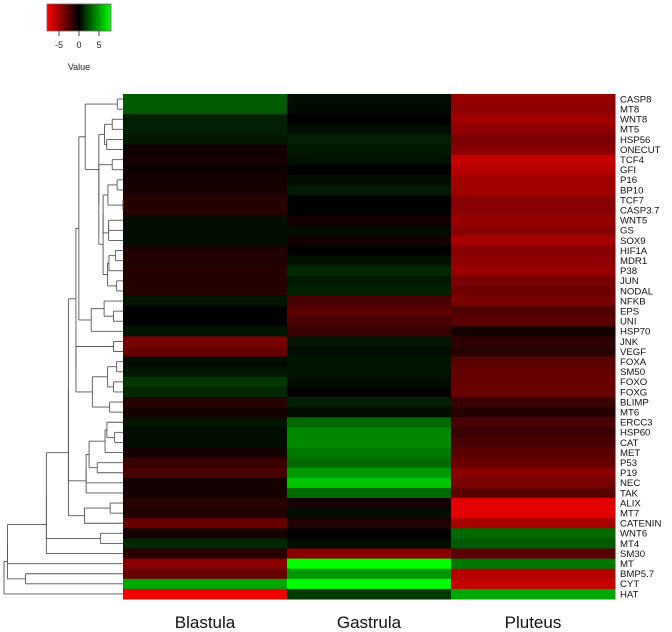  Describe the element at coordinates (635, 332) in the screenshot. I see `row-label: HSP70` at that location.